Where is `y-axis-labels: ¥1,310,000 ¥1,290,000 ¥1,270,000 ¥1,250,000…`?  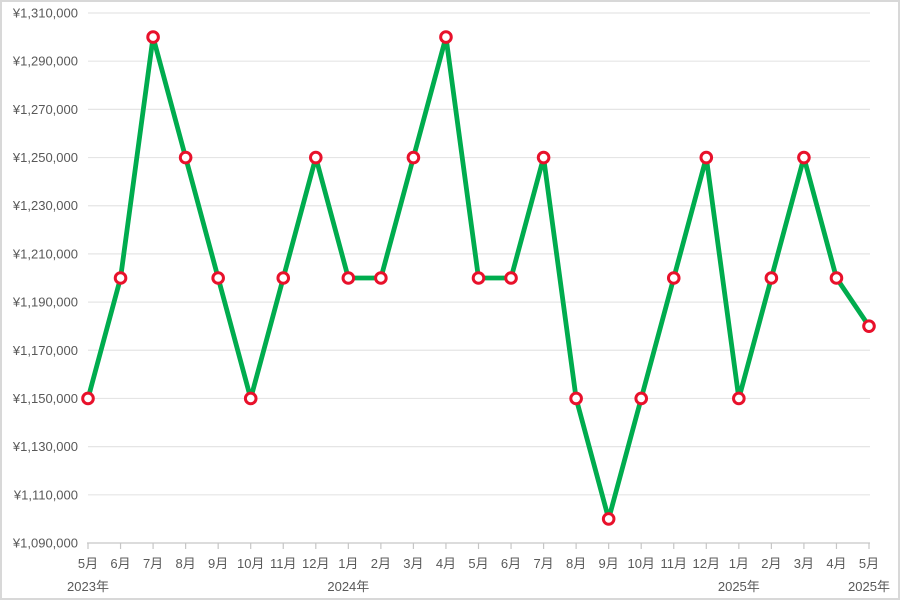 y-axis-labels: ¥1,310,000 ¥1,290,000 ¥1,270,000 ¥1,250,000… is located at coordinates (45, 278).